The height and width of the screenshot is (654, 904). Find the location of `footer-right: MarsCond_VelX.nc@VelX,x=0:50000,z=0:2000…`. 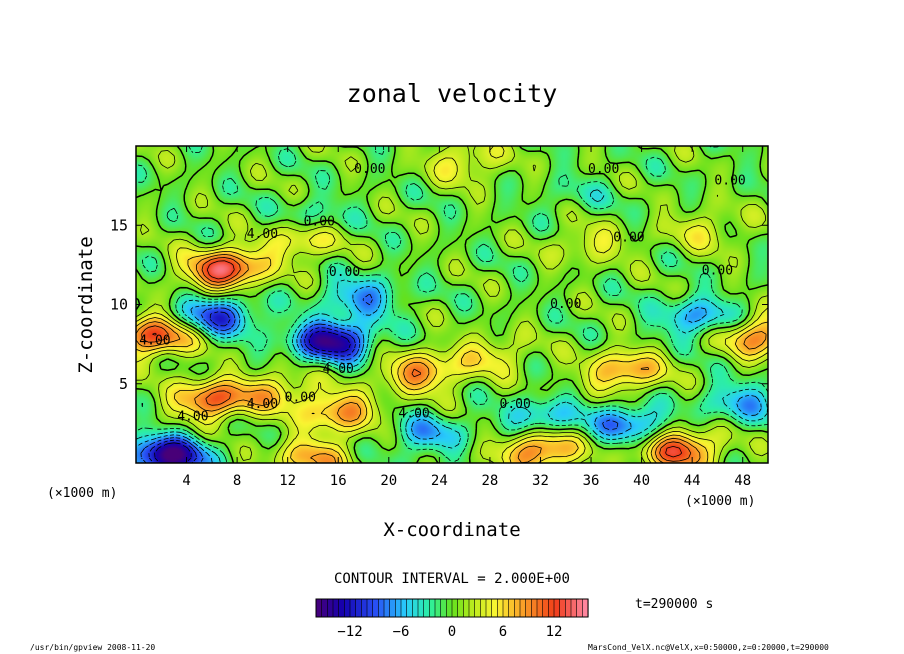

footer-right: MarsCond_VelX.nc@VelX,x=0:50000,z=0:2000… is located at coordinates (708, 647).